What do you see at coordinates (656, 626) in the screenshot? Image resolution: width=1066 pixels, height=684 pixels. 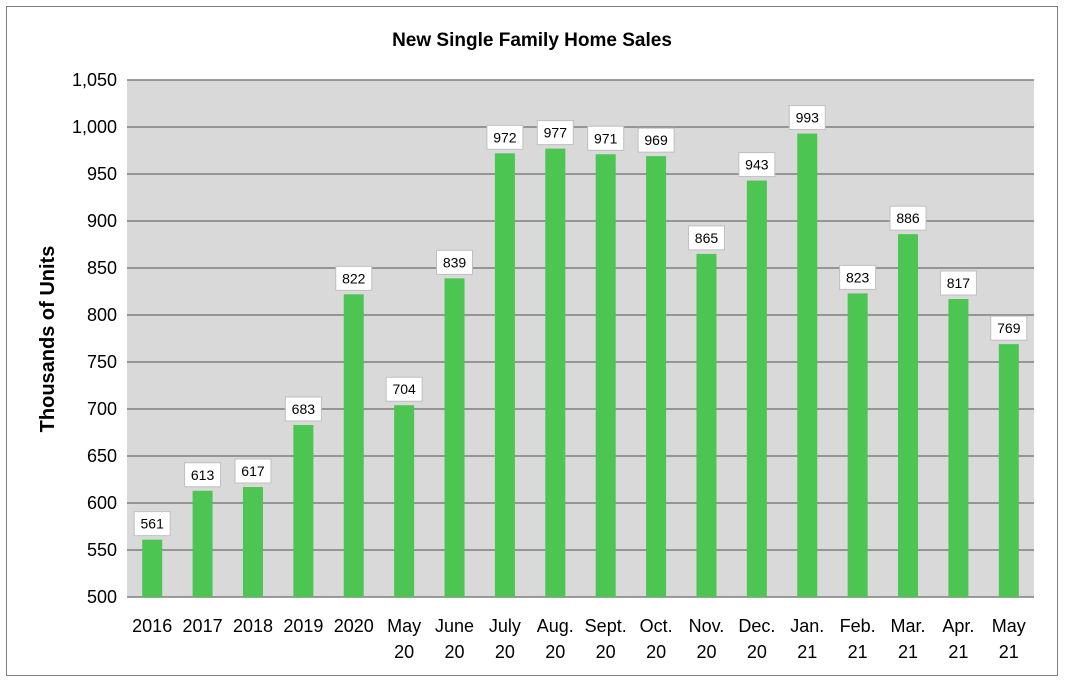 I see `x-tick-label: Oct.` at bounding box center [656, 626].